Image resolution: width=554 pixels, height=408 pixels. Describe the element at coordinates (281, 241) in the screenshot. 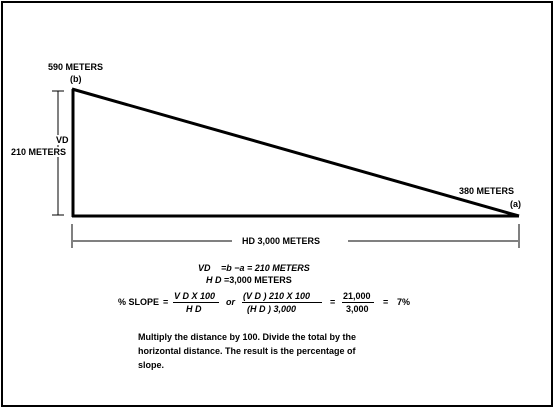

I see `hd-label: HD 3,000 METERS` at that location.